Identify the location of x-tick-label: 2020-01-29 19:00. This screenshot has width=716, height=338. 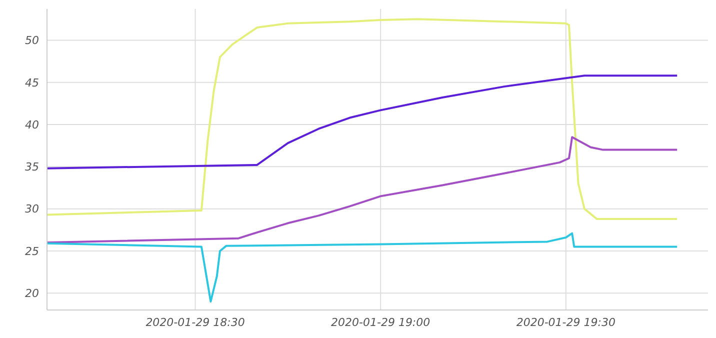
(380, 322).